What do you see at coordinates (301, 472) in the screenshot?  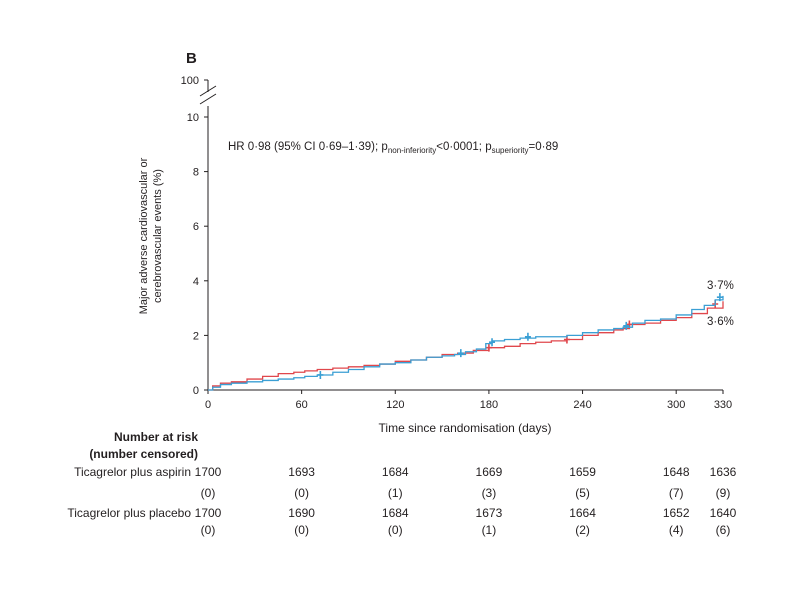 I see `risk-at-risk-value: 1693` at bounding box center [301, 472].